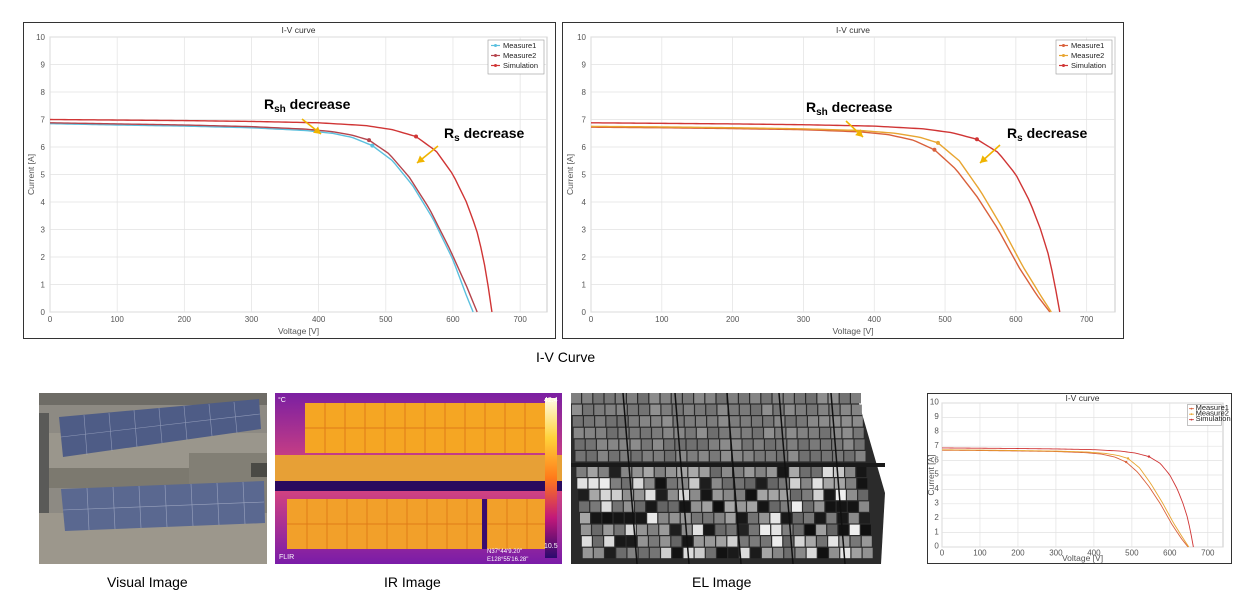  Describe the element at coordinates (372, 145) in the screenshot. I see `series-marker-measure1` at that location.